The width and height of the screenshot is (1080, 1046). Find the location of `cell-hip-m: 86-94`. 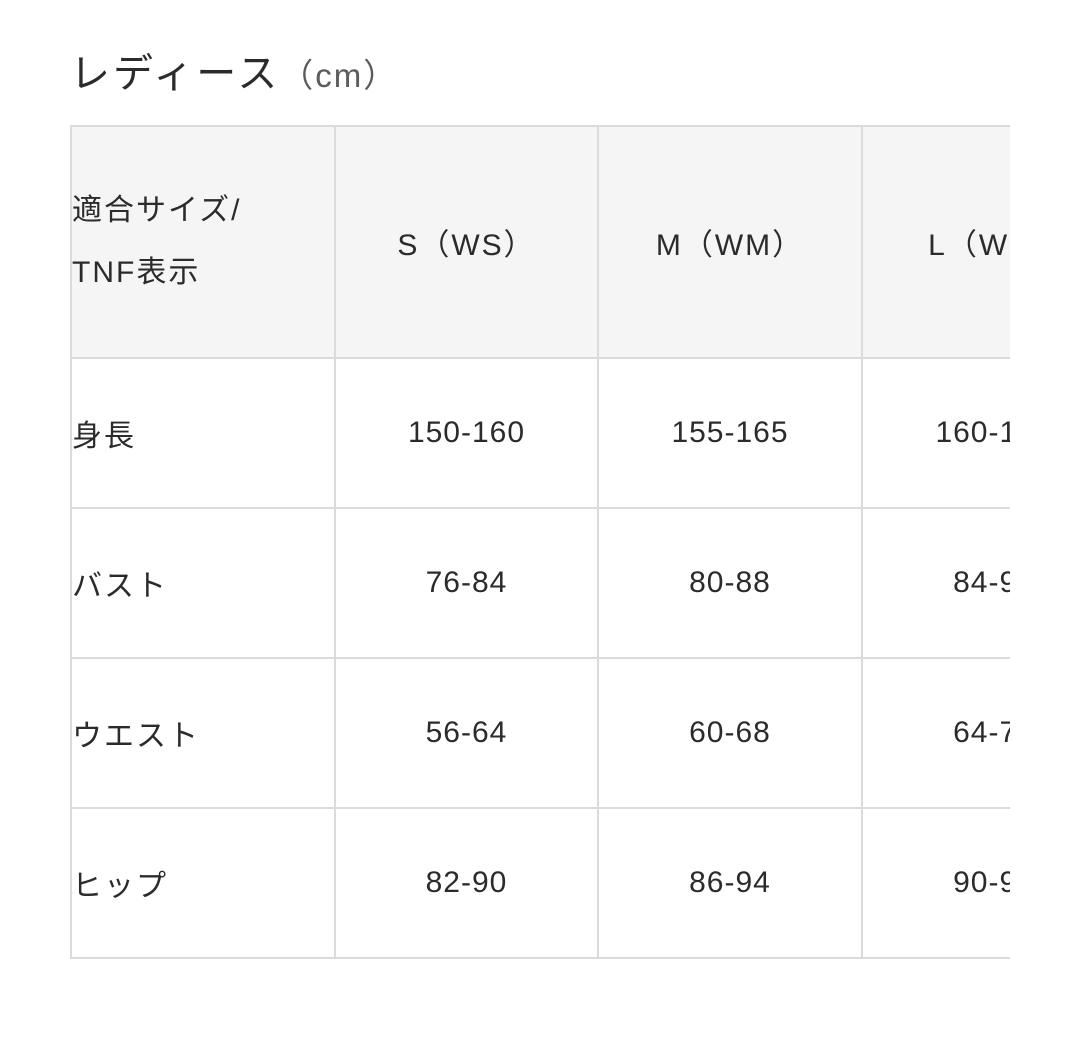

cell-hip-m: 86-94 is located at coordinates (730, 883).